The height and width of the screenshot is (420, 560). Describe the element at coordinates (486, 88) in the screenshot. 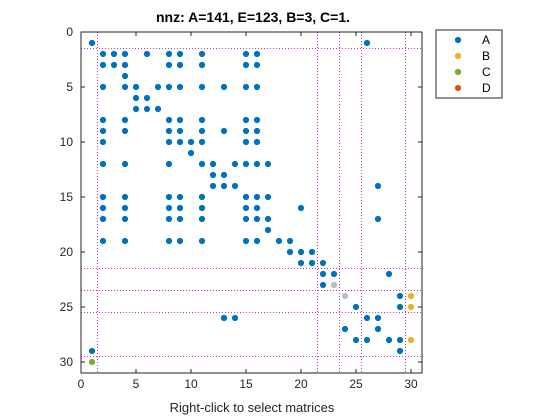

I see `legend-label-D: D` at that location.